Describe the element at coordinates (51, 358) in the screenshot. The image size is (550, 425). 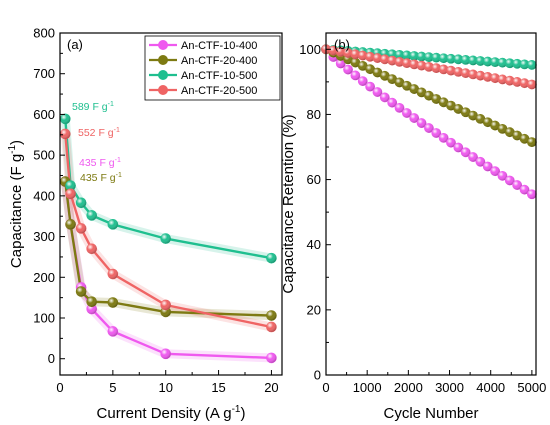
I see `panel-a-y-tick-label: 0` at that location.